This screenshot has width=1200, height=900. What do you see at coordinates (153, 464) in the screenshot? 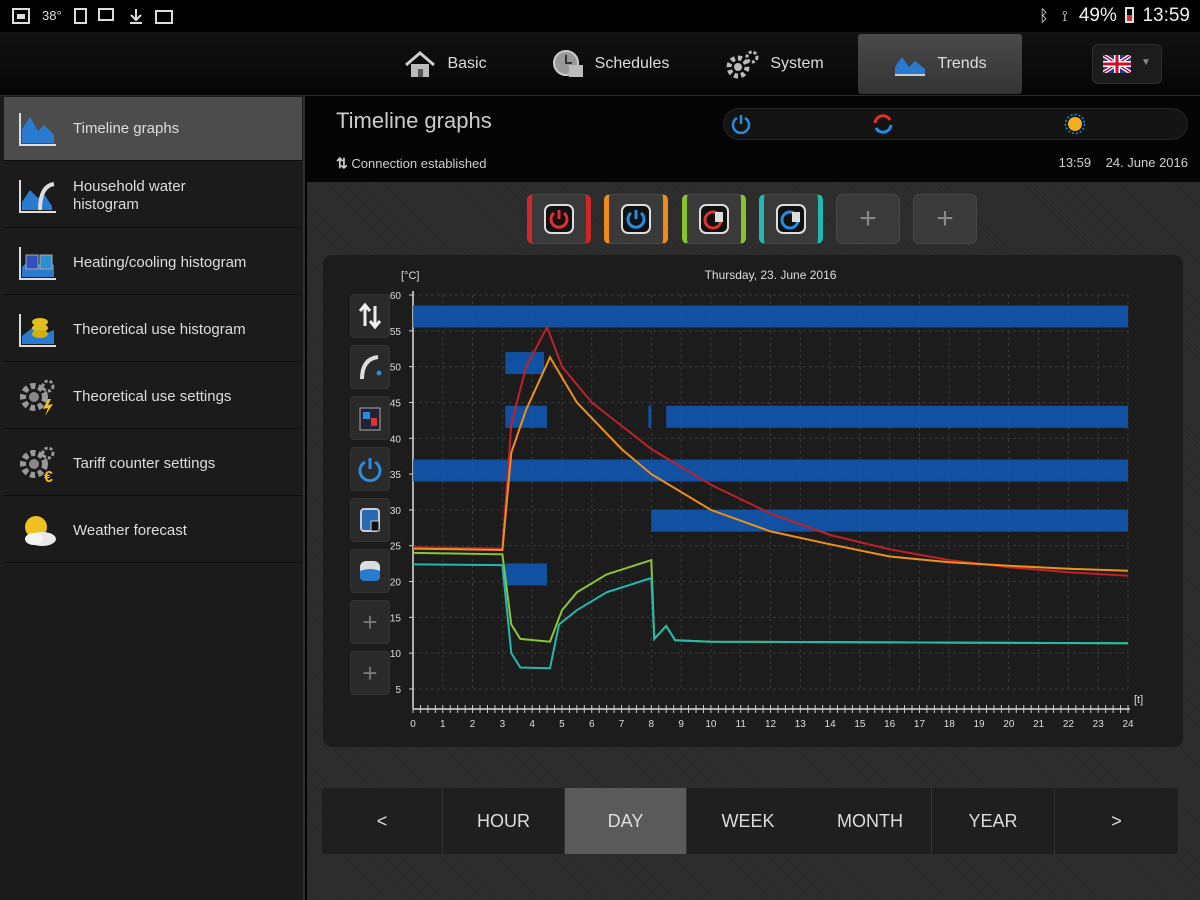
I see `sidebar-item-tariff-counter: € Tariff counter settings` at bounding box center [153, 464].